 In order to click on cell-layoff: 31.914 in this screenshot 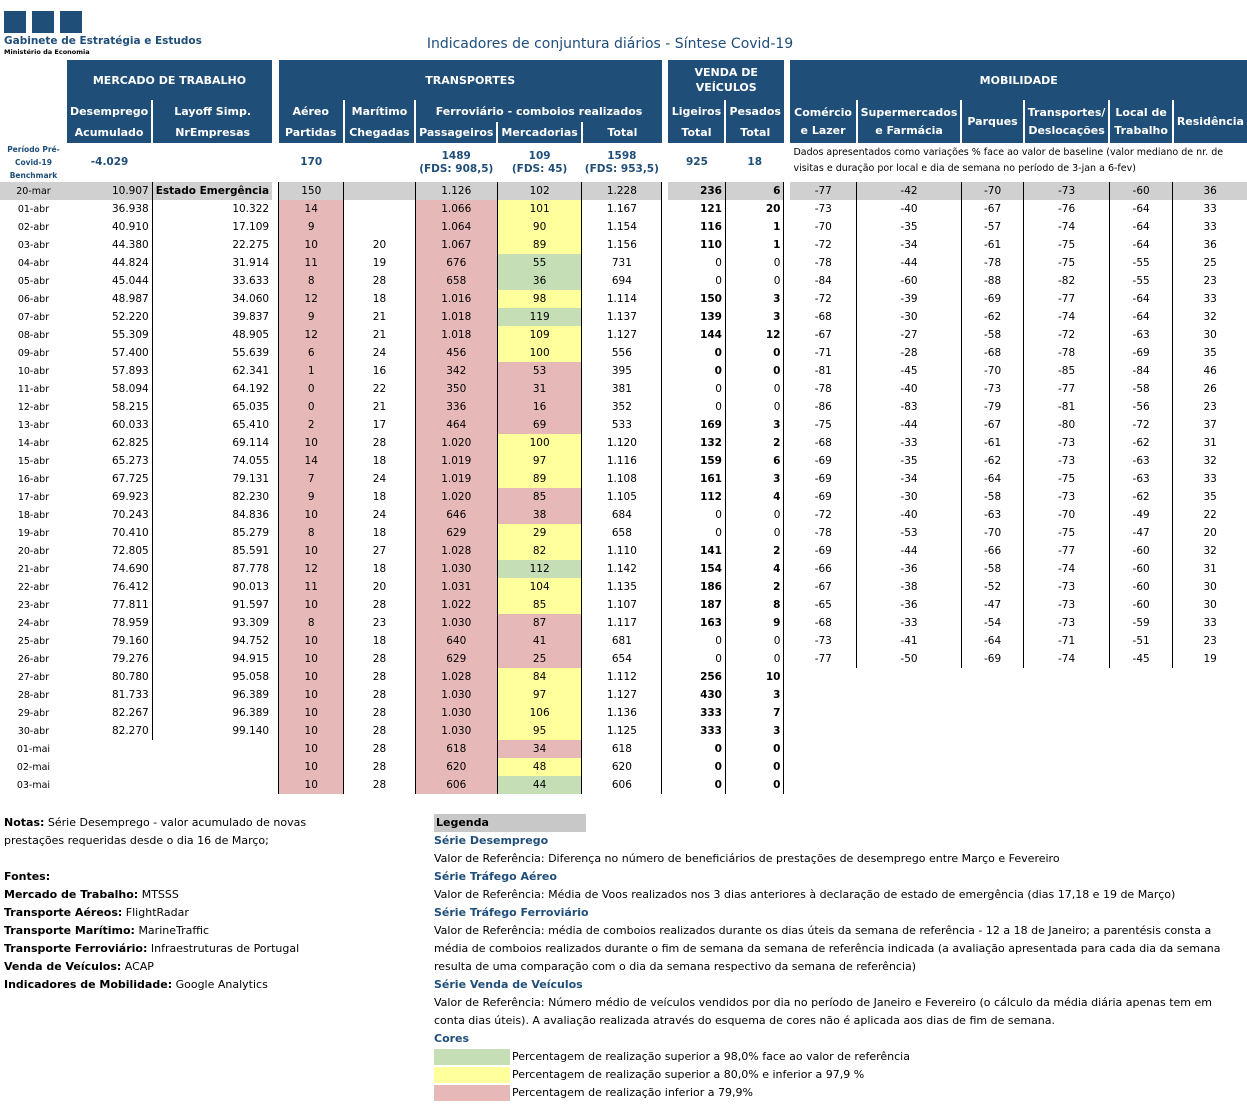, I will do `click(251, 263)`.